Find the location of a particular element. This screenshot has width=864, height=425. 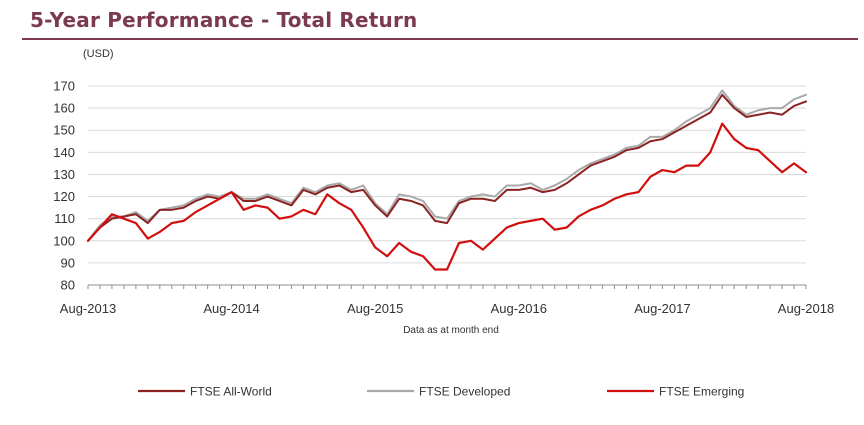

y-tick-label: 90 is located at coordinates (68, 262).